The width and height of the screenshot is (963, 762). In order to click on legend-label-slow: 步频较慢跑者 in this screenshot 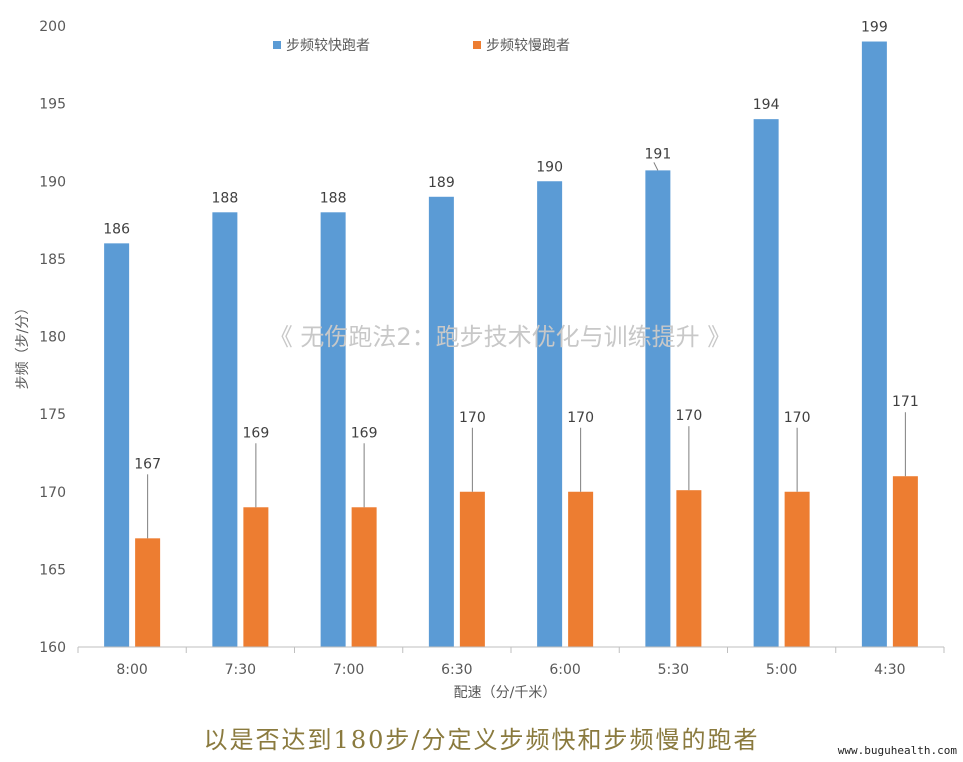, I will do `click(528, 45)`.